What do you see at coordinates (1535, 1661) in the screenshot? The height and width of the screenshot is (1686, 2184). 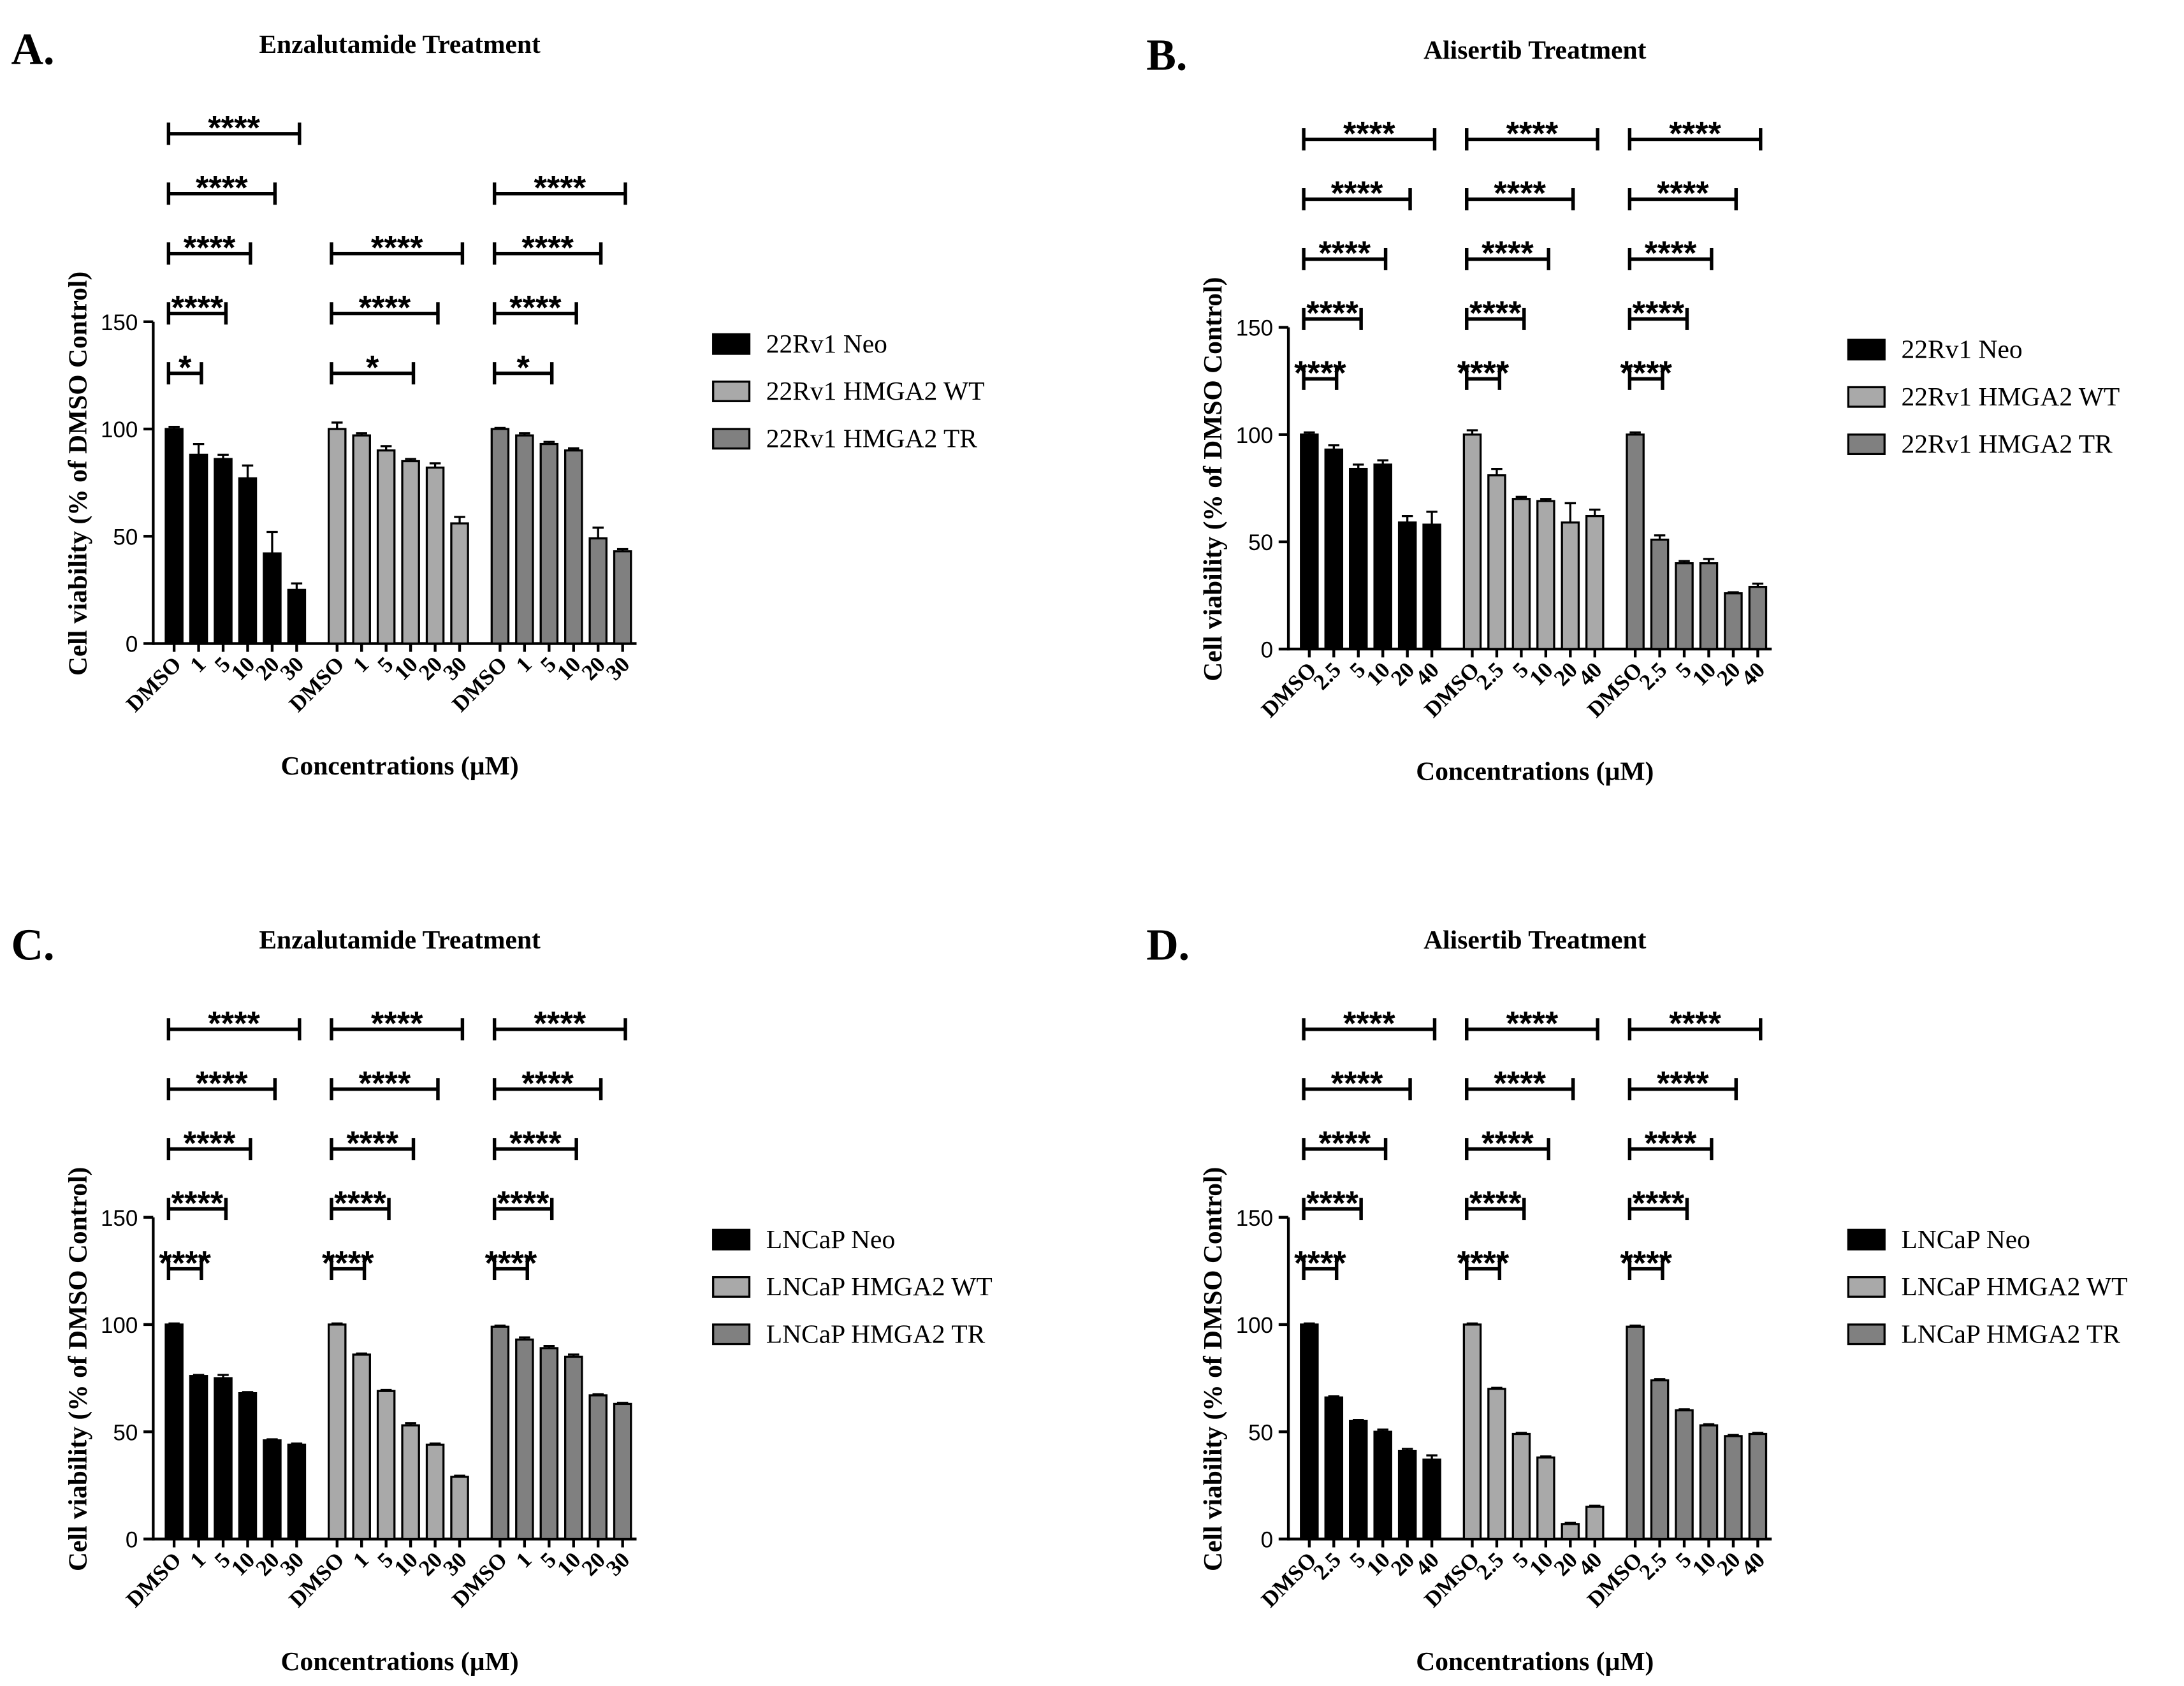 I see `x-axis-label: Concentrations (µM)` at bounding box center [1535, 1661].